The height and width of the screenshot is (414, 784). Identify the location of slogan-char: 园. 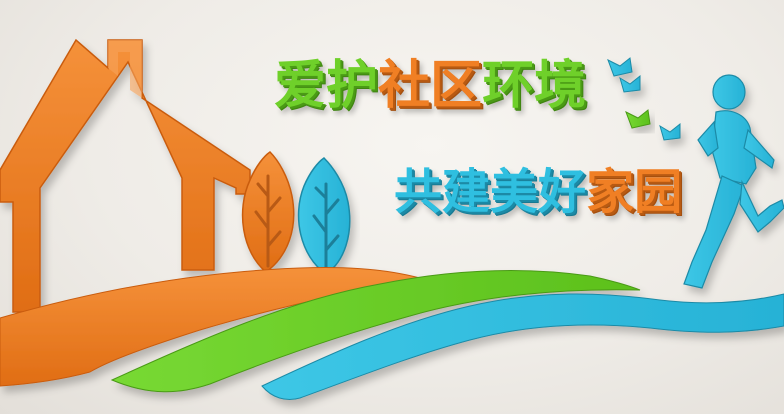
(658, 192).